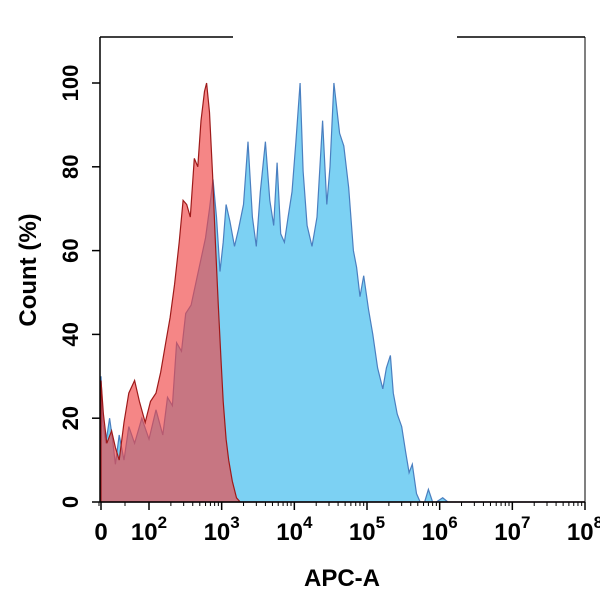 The width and height of the screenshot is (600, 603). I want to click on x-tick-label: 10³, so click(222, 529).